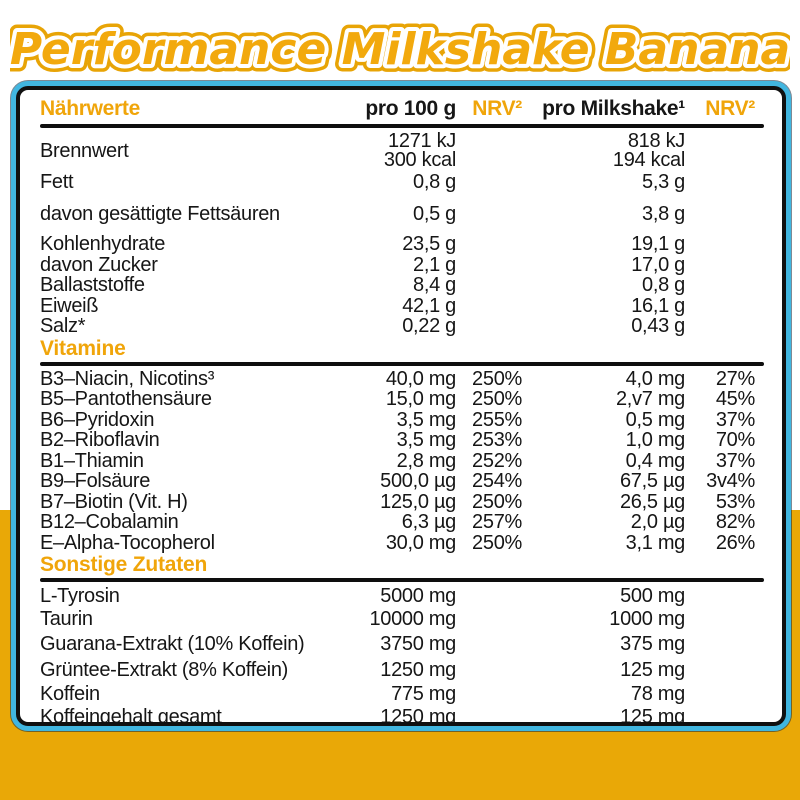 The image size is (800, 800). I want to click on value-per-100g: 10000 mg, so click(412, 619).